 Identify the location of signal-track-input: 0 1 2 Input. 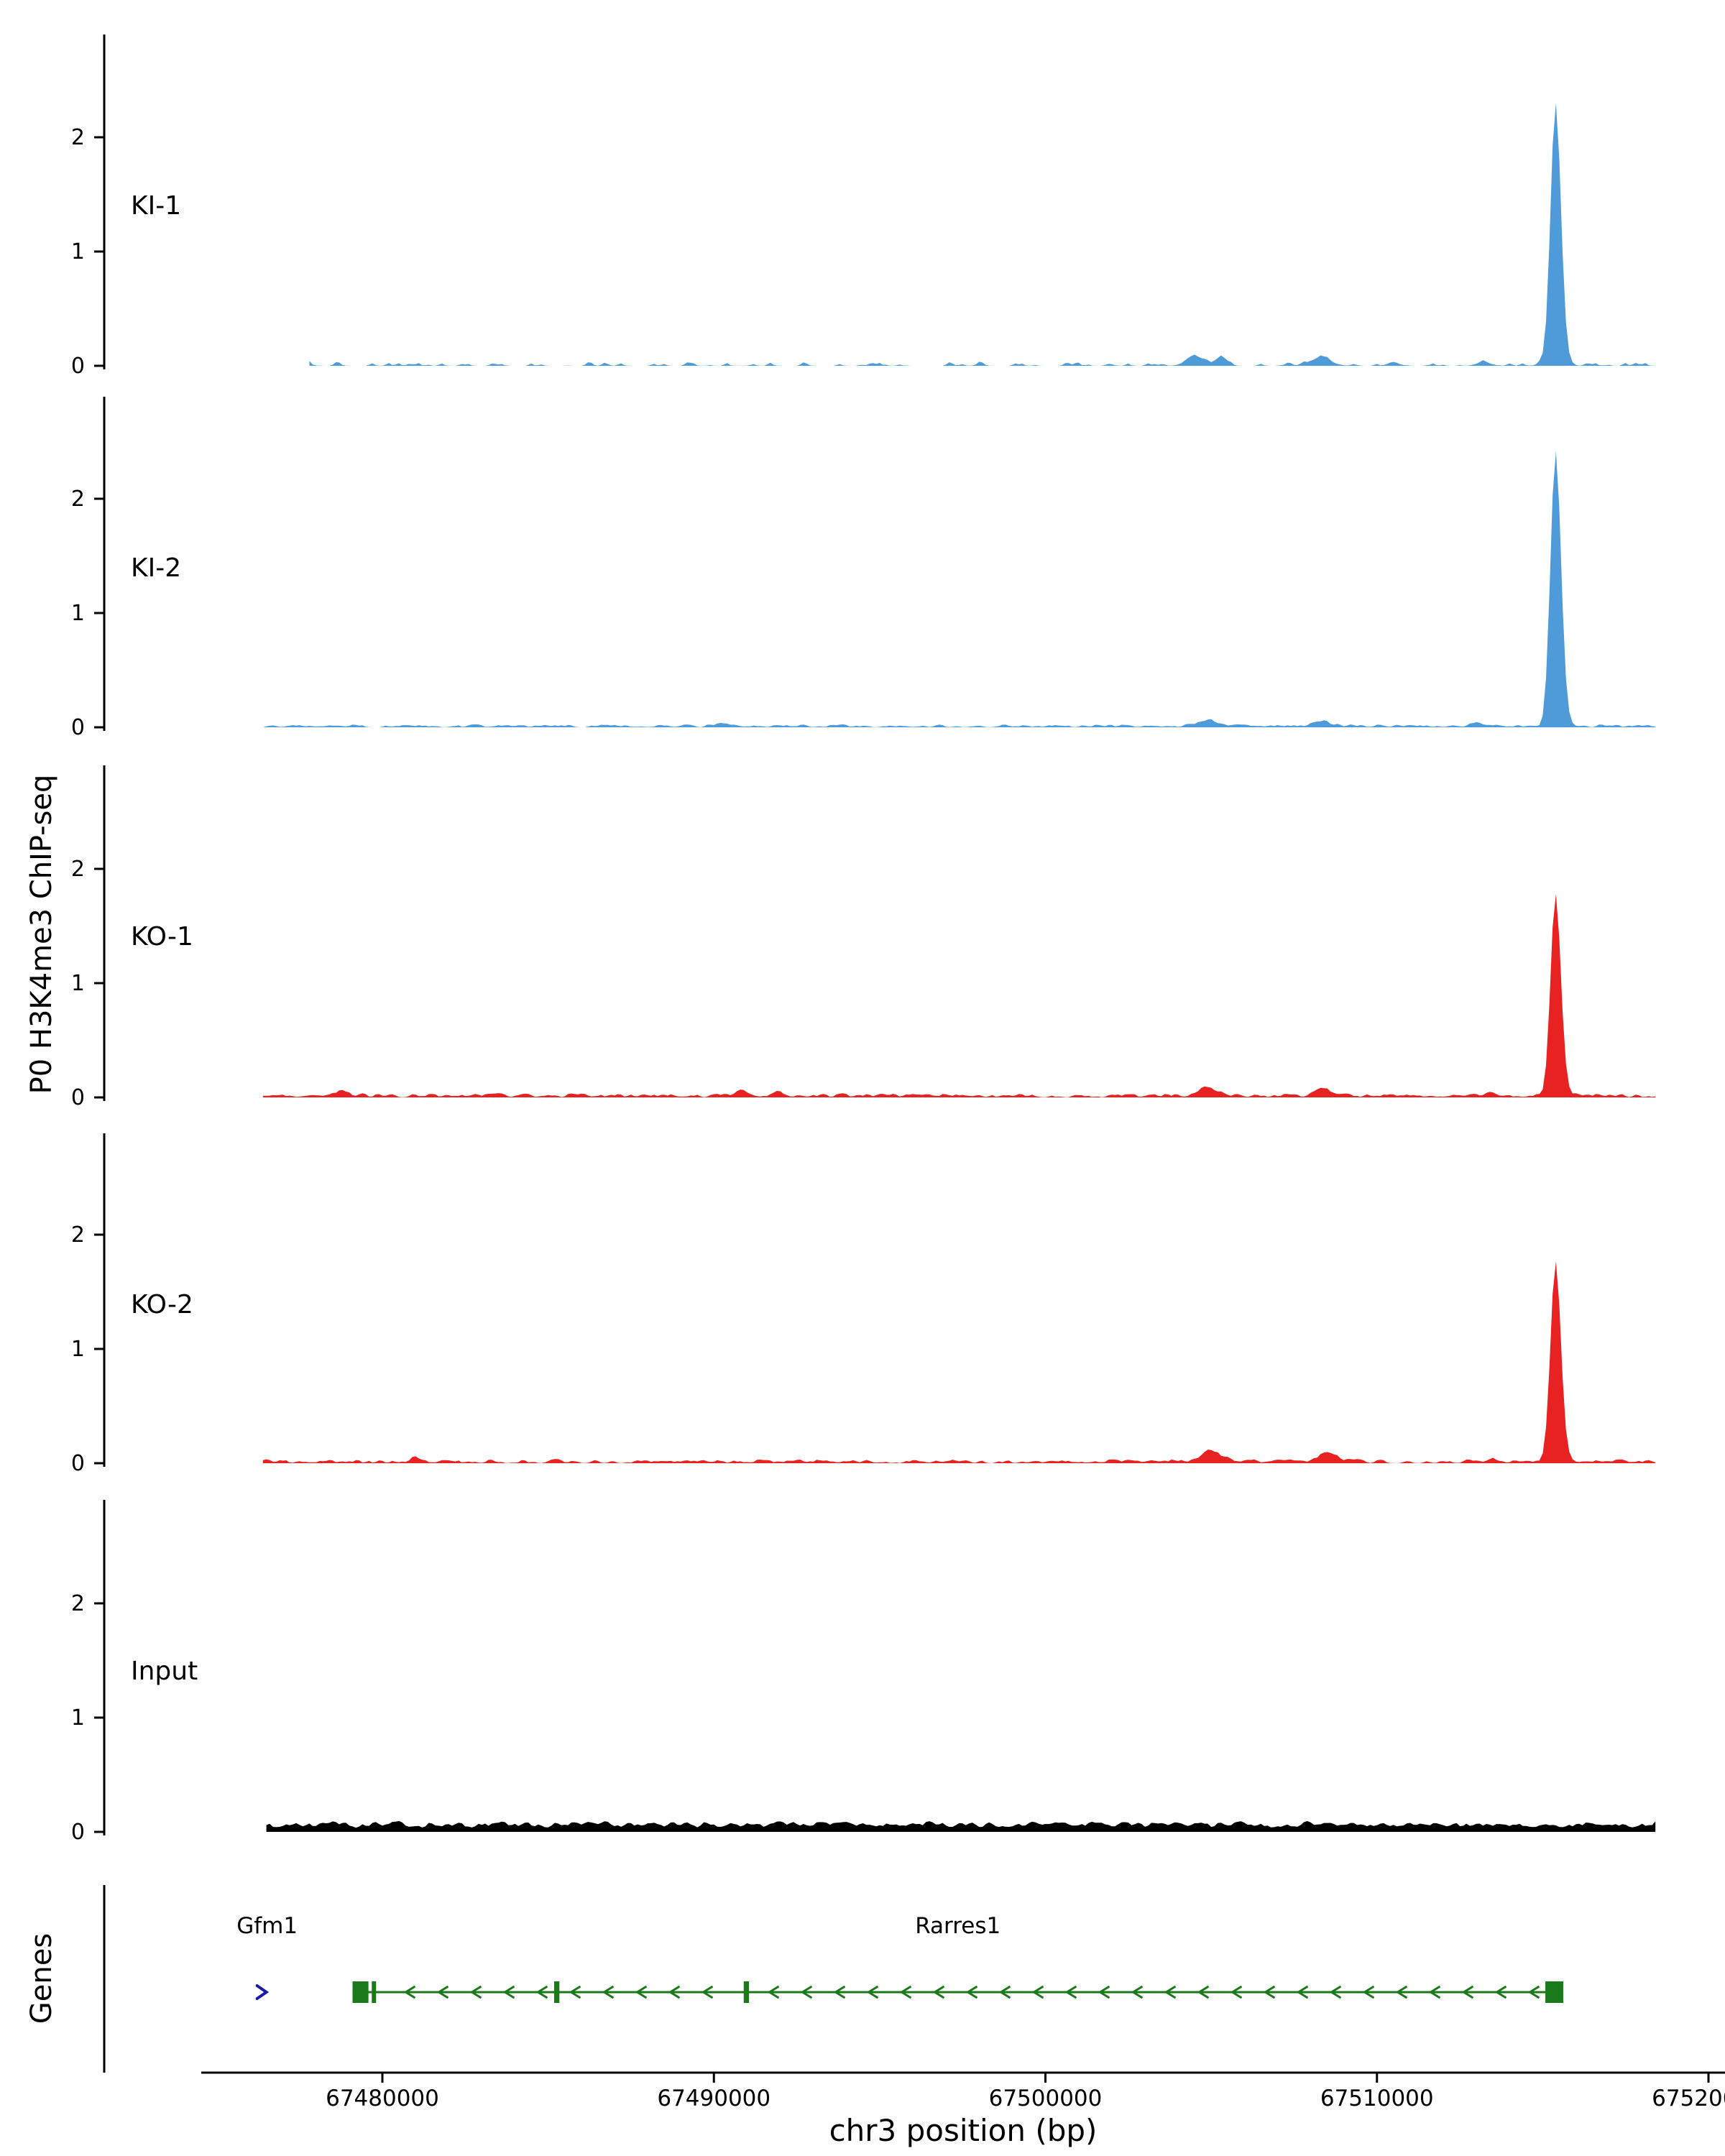
(863, 1672).